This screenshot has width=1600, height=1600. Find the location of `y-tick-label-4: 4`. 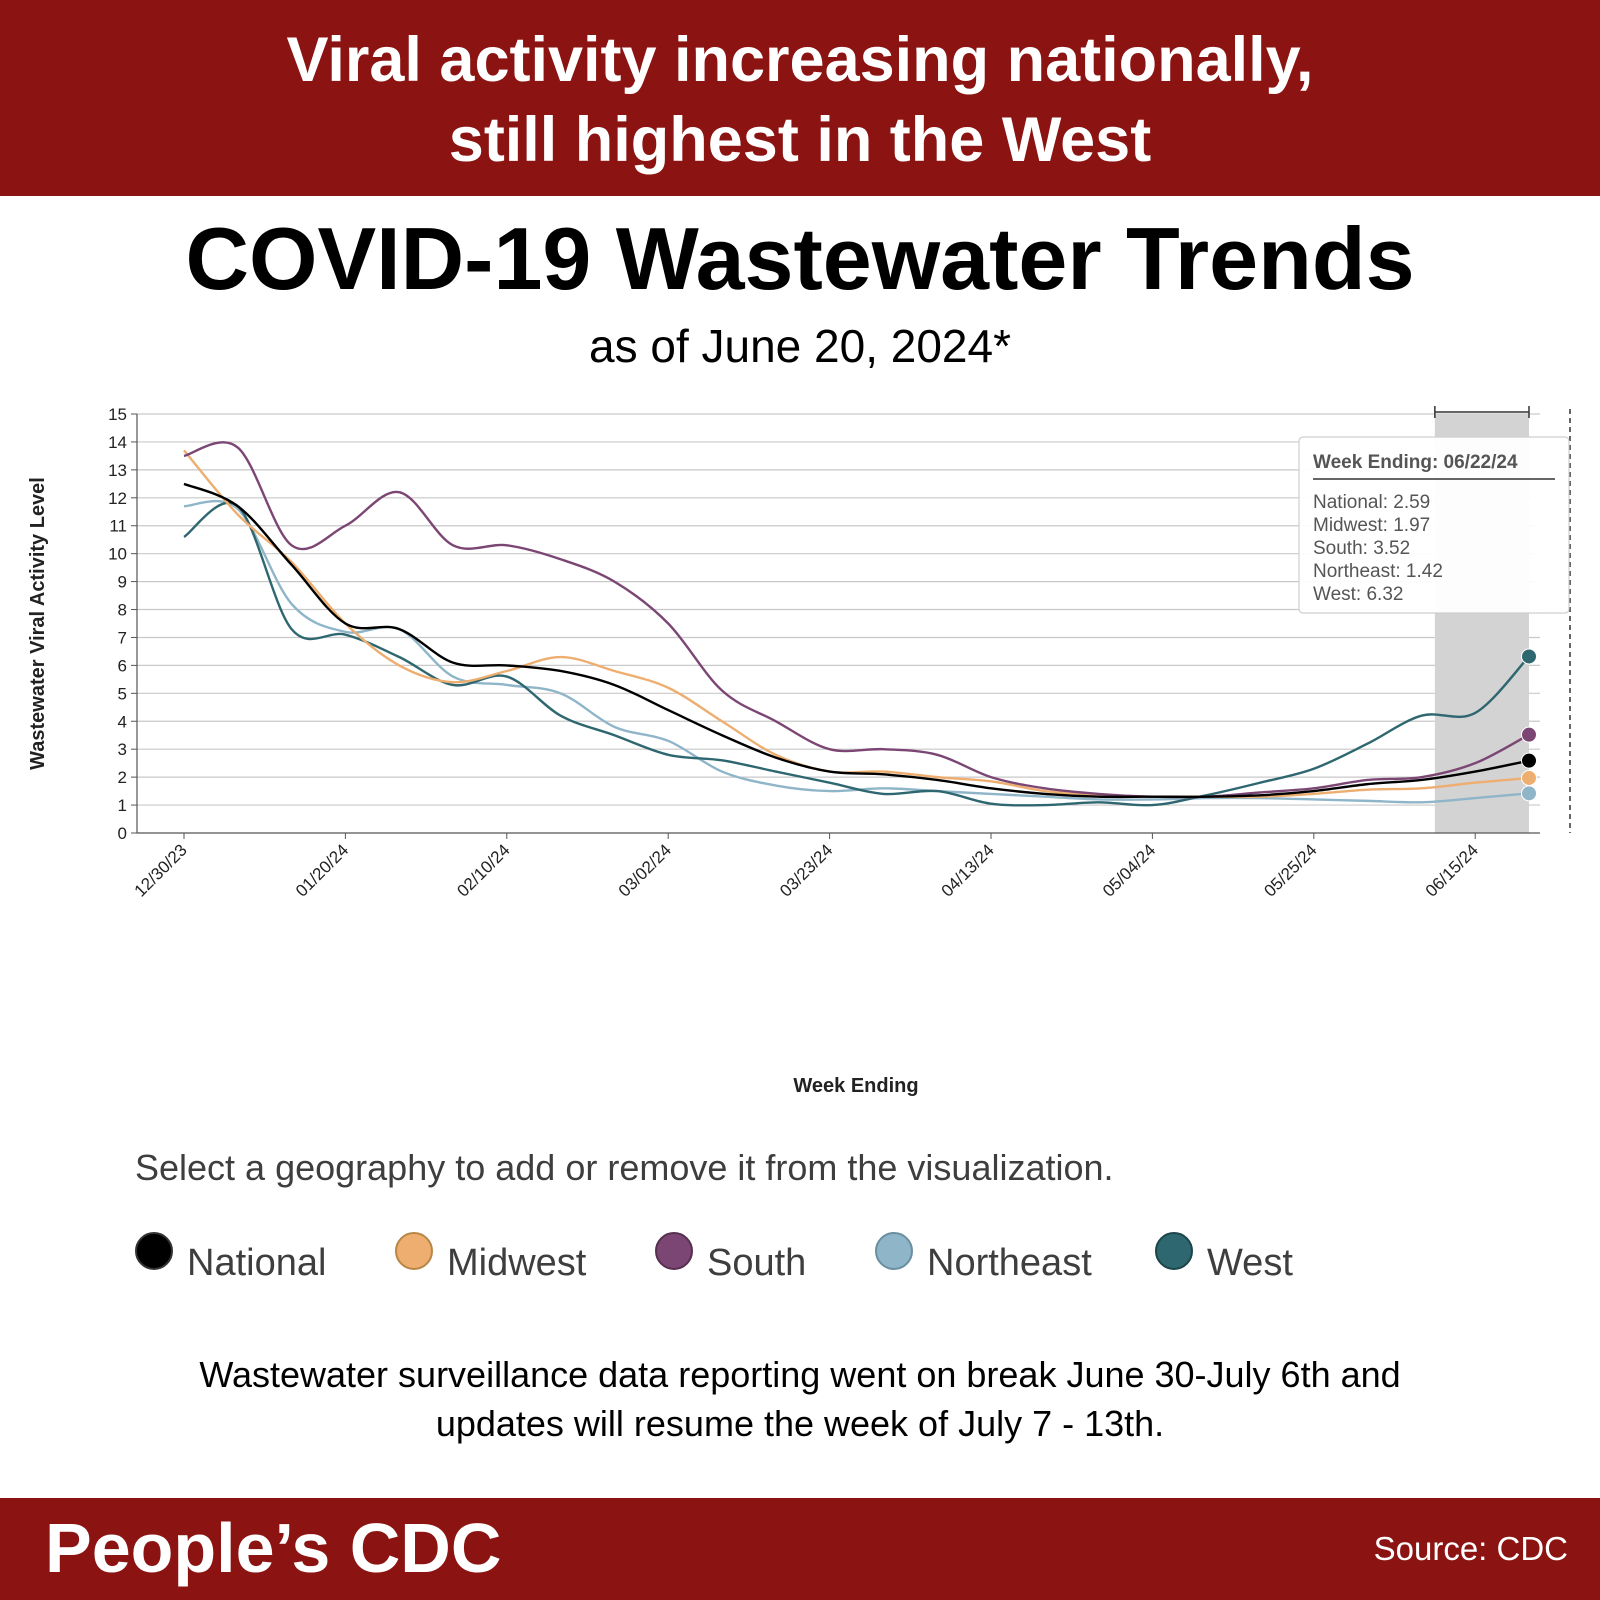

y-tick-label-4: 4 is located at coordinates (122, 721).